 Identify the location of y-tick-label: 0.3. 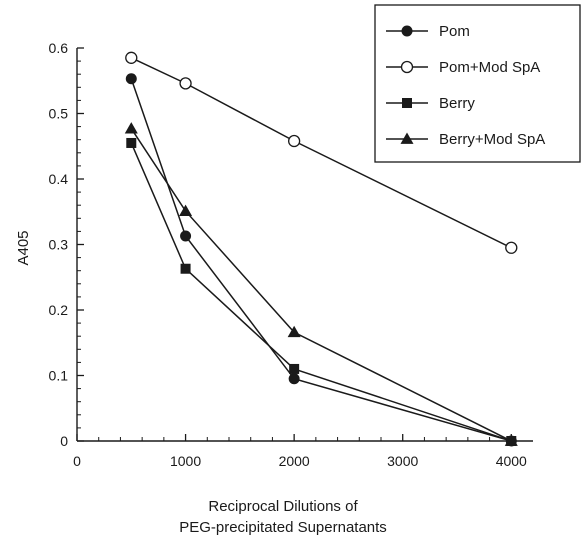
(59, 245).